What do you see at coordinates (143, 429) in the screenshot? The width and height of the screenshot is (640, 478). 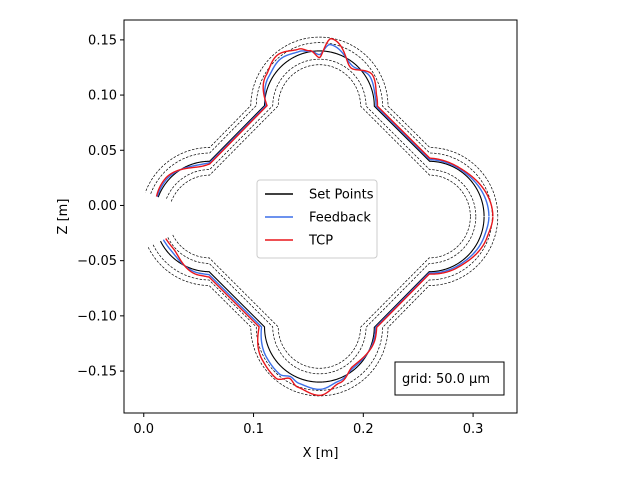 I see `x-tick-label: 0.0` at bounding box center [143, 429].